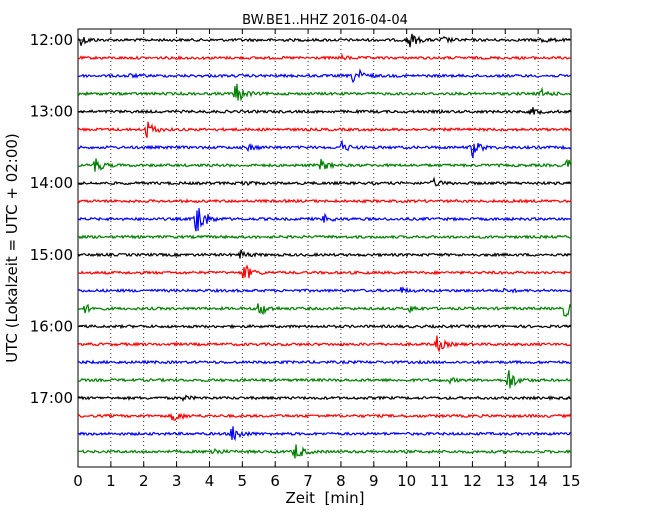 This screenshot has height=520, width=650. I want to click on x-tick-label: 4, so click(210, 481).